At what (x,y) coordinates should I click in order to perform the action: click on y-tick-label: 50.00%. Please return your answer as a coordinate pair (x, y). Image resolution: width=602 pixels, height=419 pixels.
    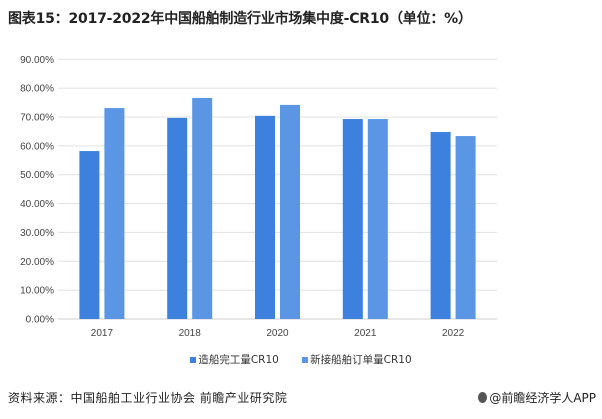
    Looking at the image, I should click on (37, 175).